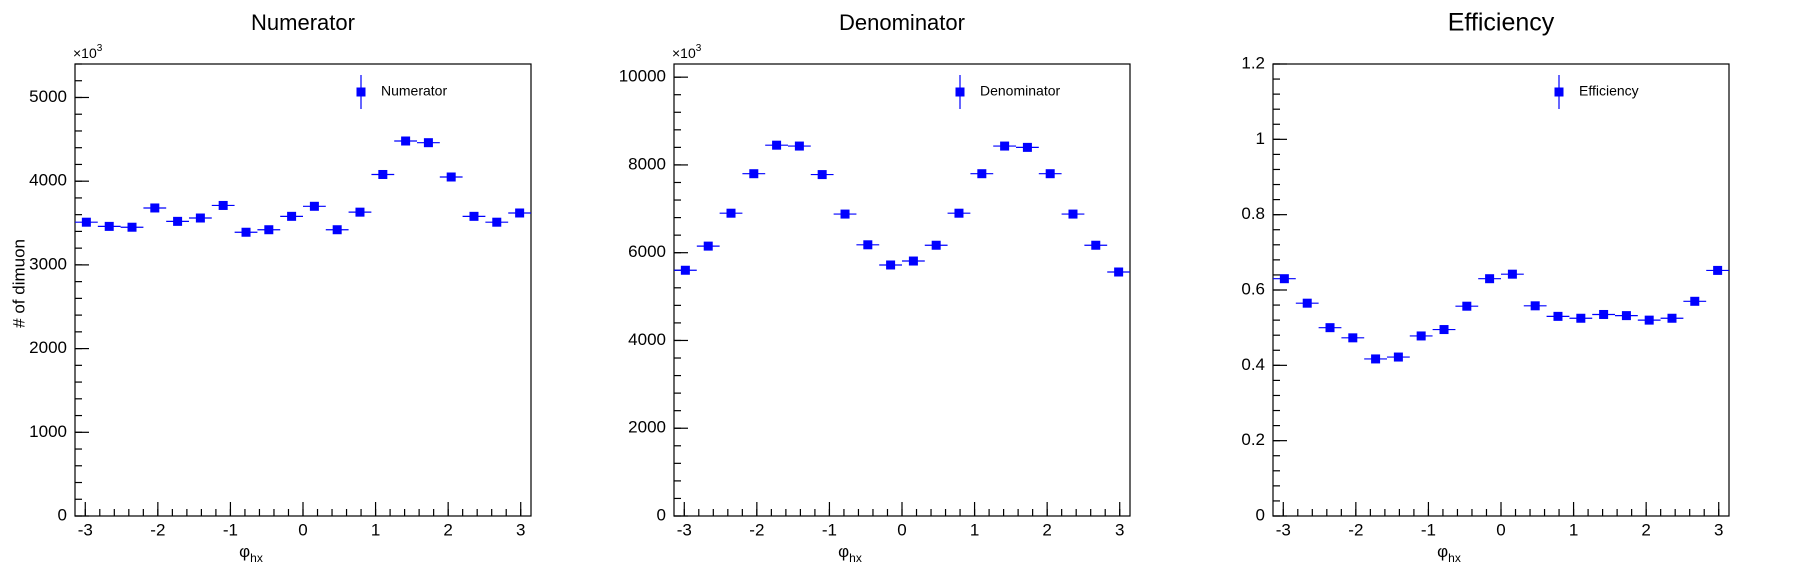  I want to click on legend-label: Efficiency, so click(1609, 91).